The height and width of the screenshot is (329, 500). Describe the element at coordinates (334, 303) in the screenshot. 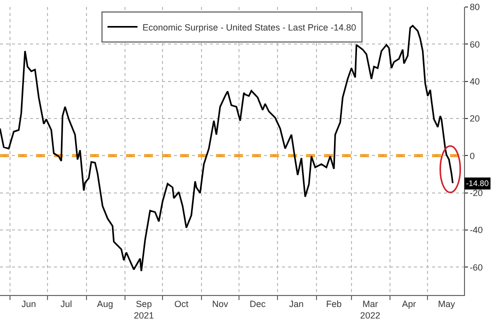

I see `x-tick-label: Feb` at that location.